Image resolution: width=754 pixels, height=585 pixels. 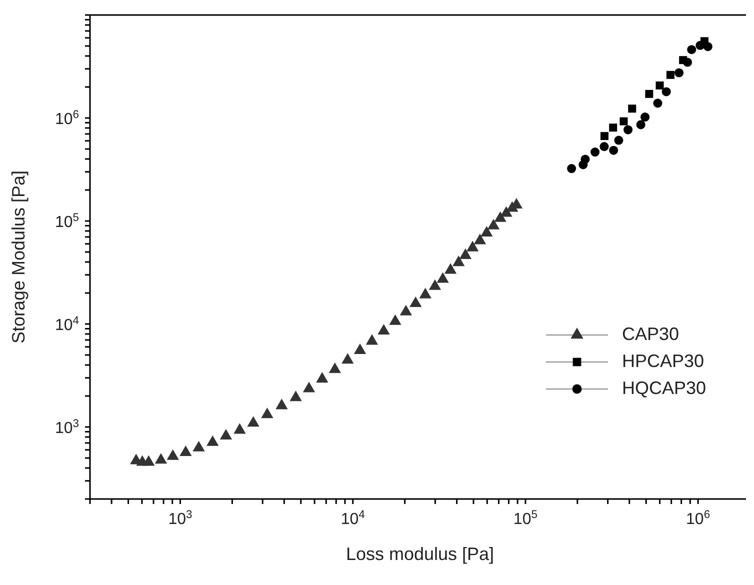 What do you see at coordinates (18, 257) in the screenshot?
I see `y-axis-title: Storage Modulus [Pa]` at bounding box center [18, 257].